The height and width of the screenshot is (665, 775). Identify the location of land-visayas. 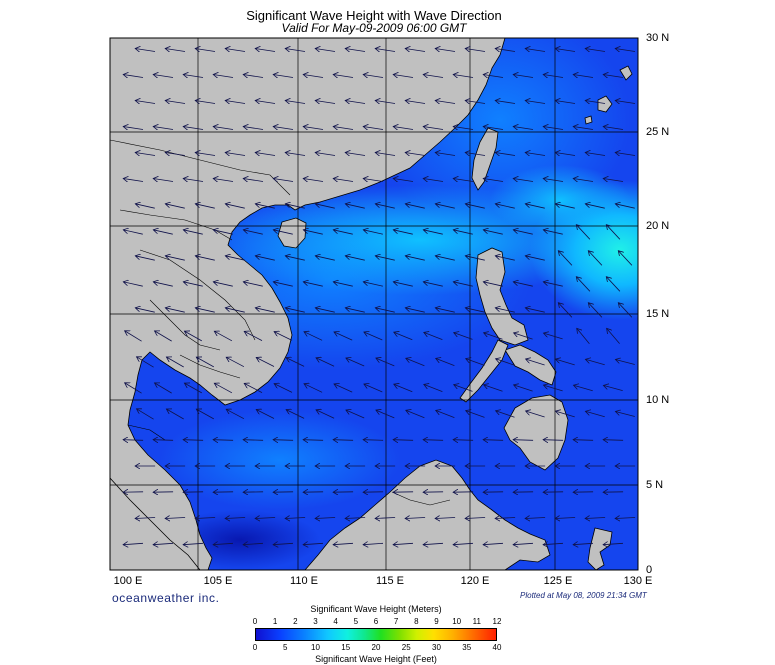
(530, 365).